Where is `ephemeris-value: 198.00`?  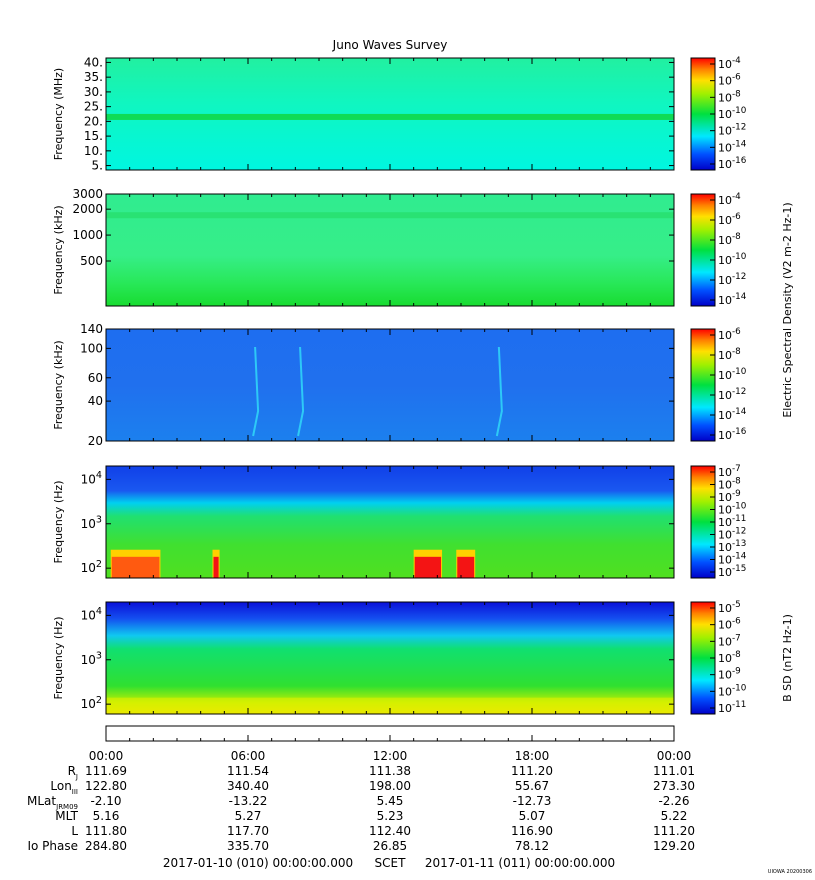 ephemeris-value: 198.00 is located at coordinates (390, 786).